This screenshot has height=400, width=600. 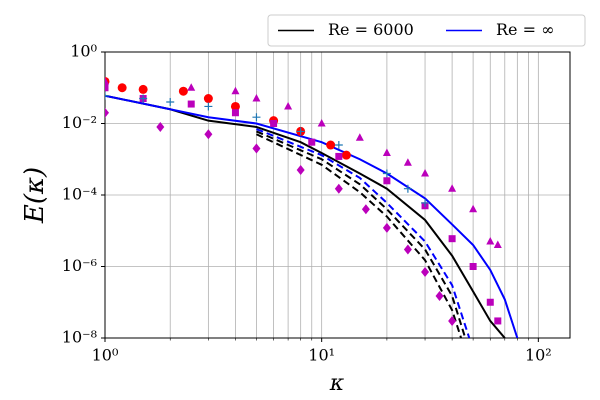 What do you see at coordinates (35, 195) in the screenshot?
I see `y-axis-label: E(κ)` at bounding box center [35, 195].